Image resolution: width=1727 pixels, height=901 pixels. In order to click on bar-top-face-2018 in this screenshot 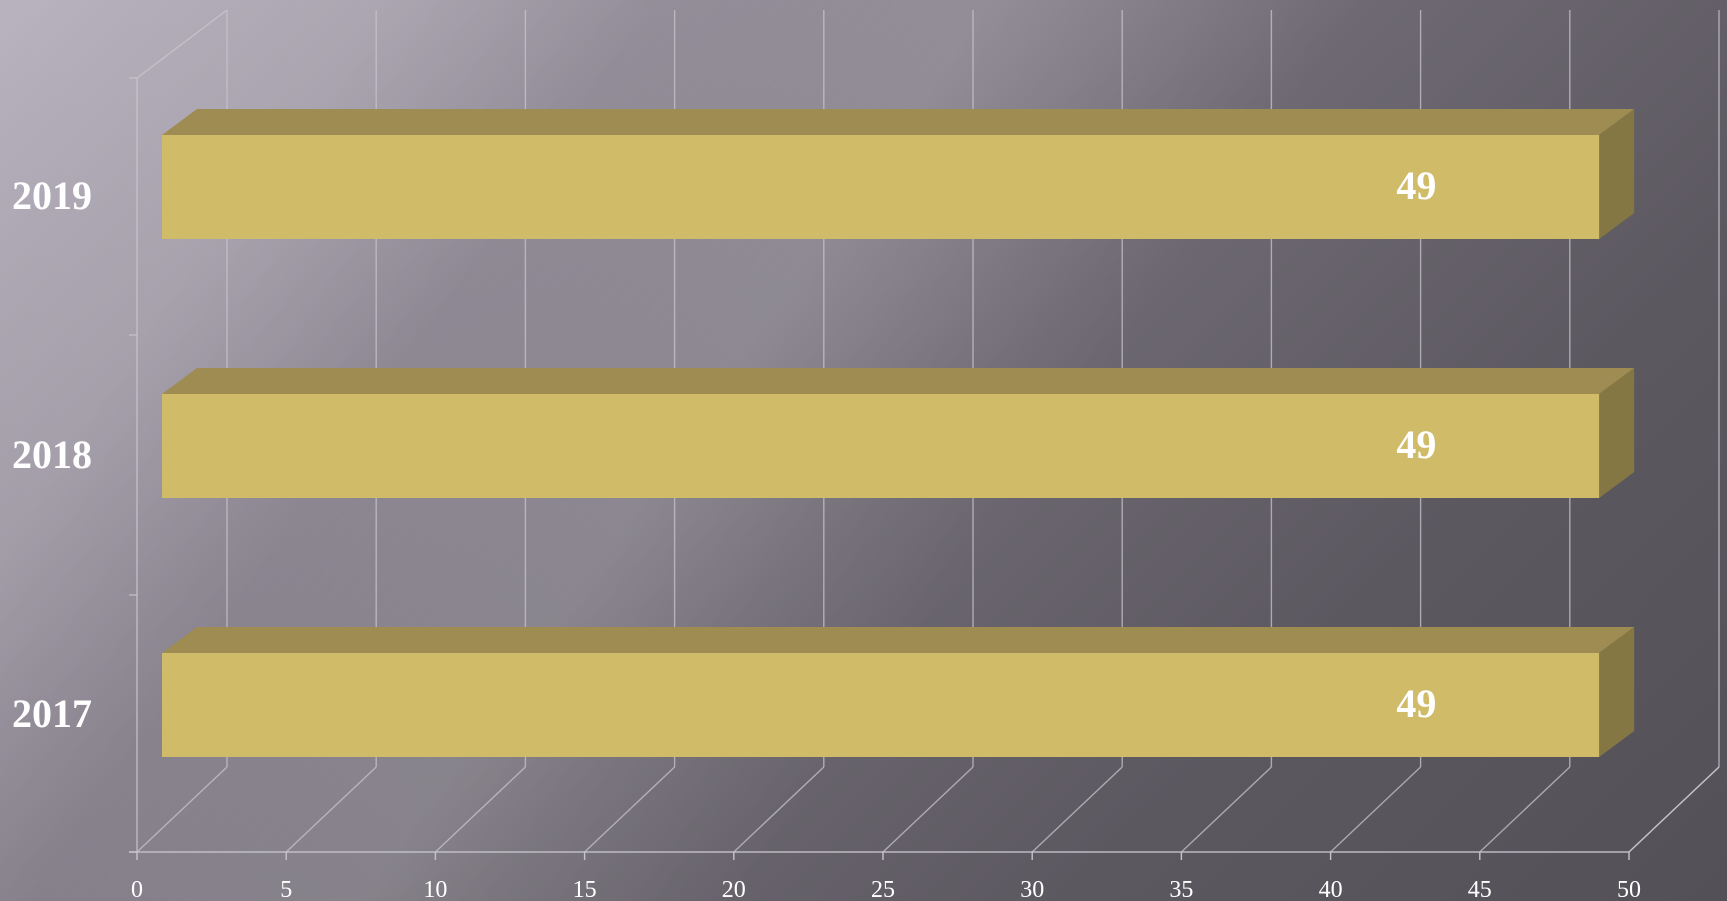, I will do `click(898, 381)`.